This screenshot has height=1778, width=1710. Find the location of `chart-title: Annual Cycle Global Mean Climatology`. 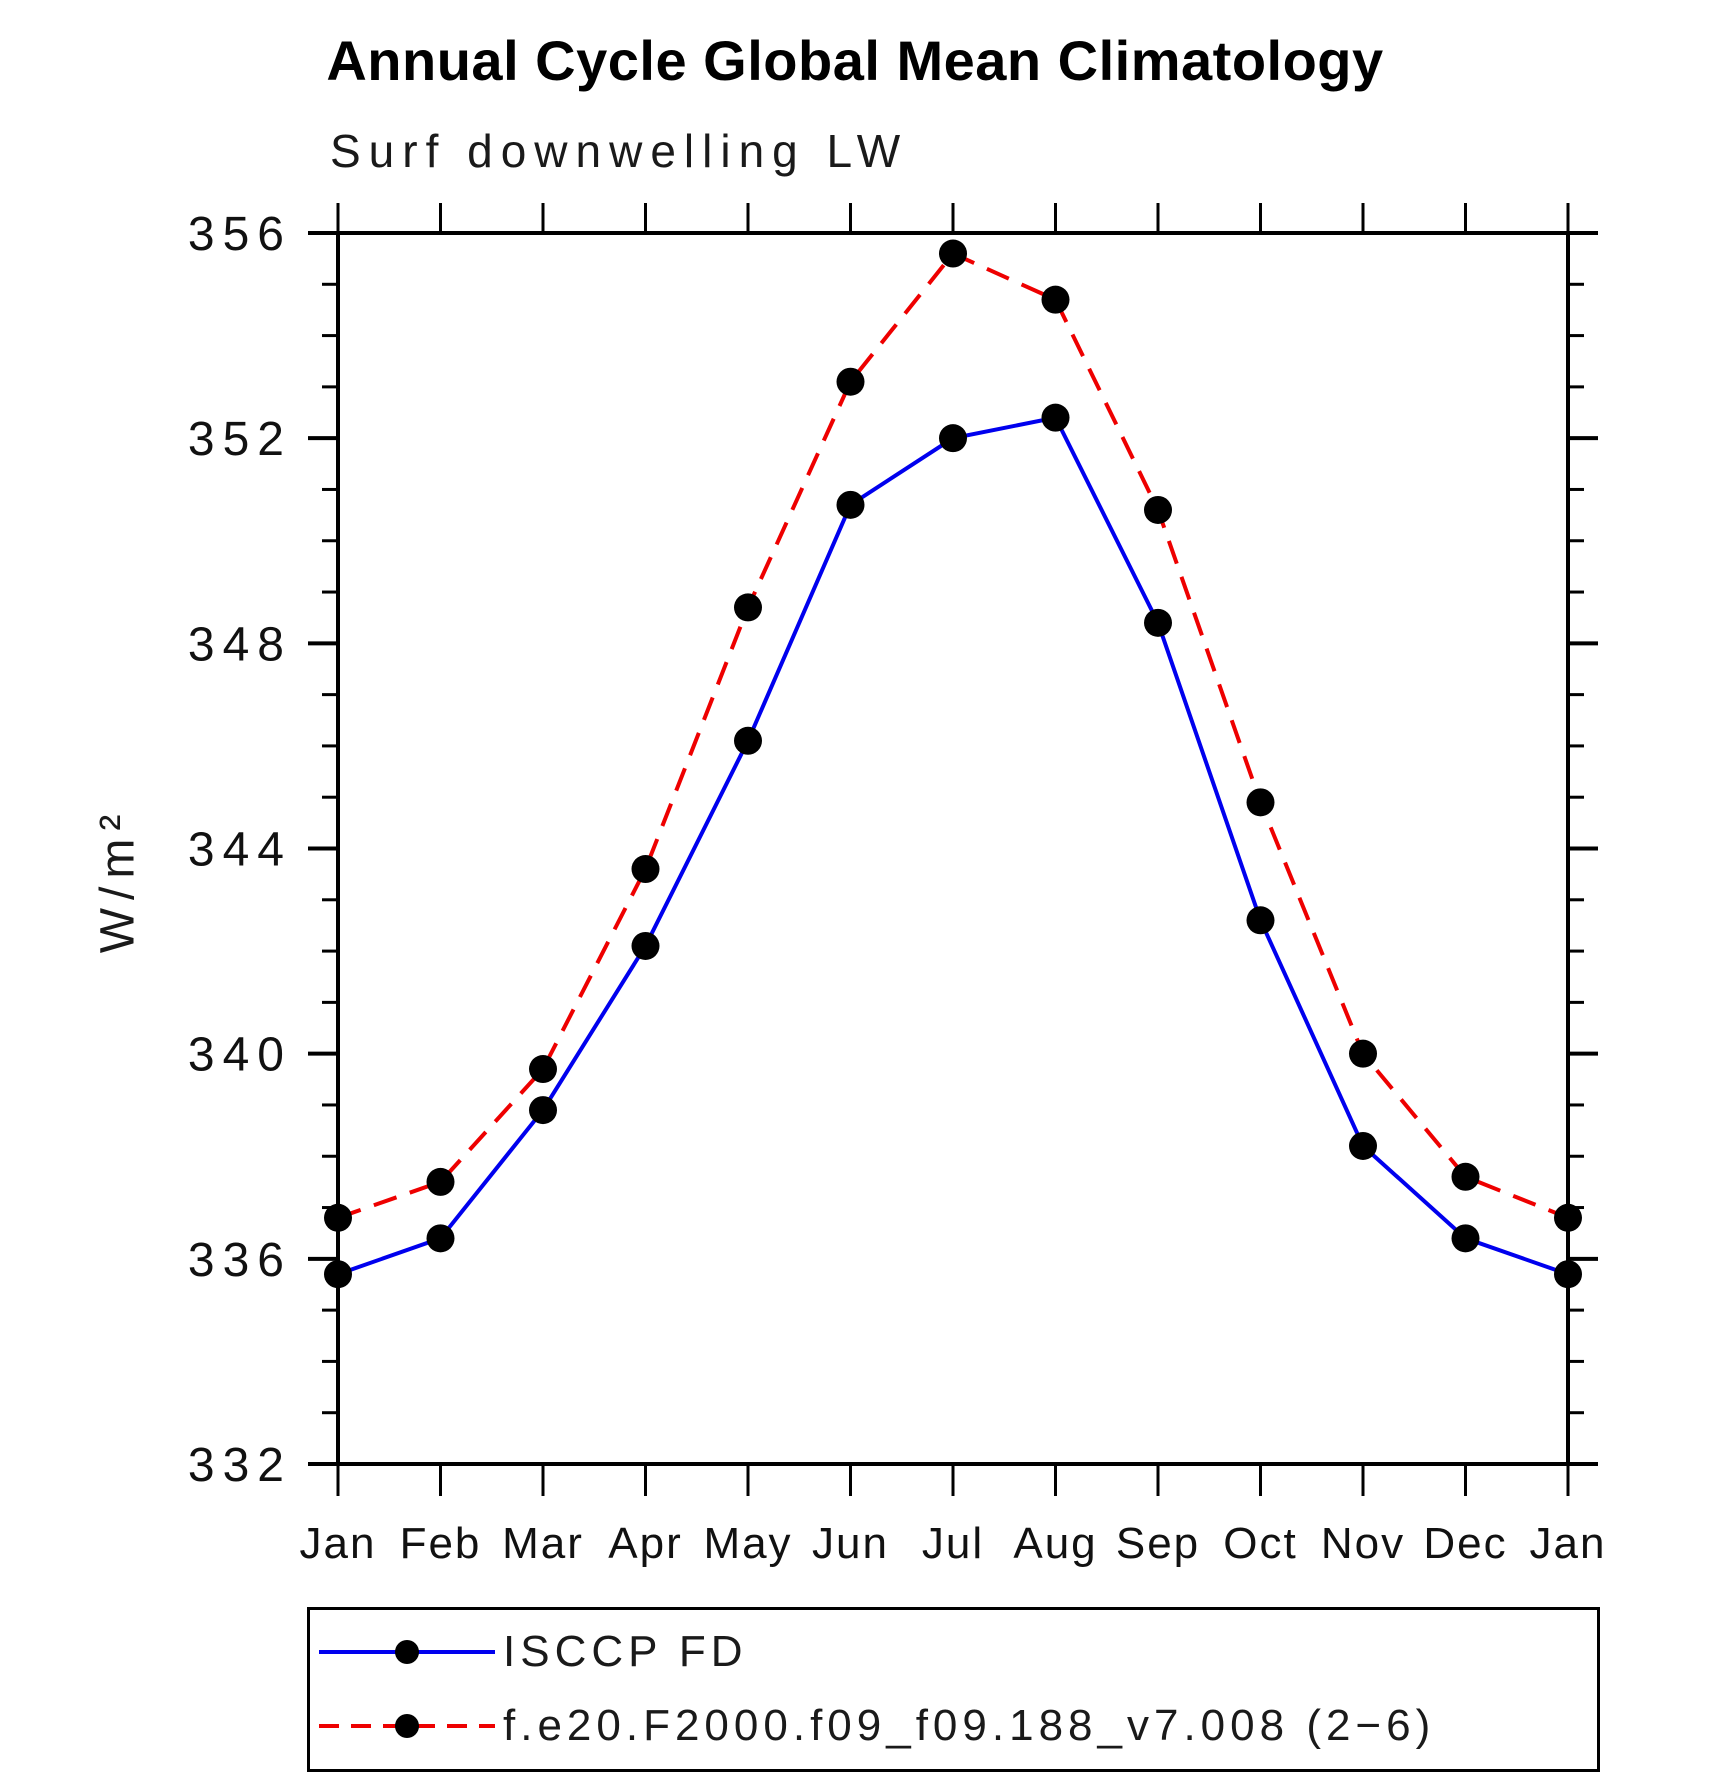

chart-title: Annual Cycle Global Mean Climatology is located at coordinates (855, 60).